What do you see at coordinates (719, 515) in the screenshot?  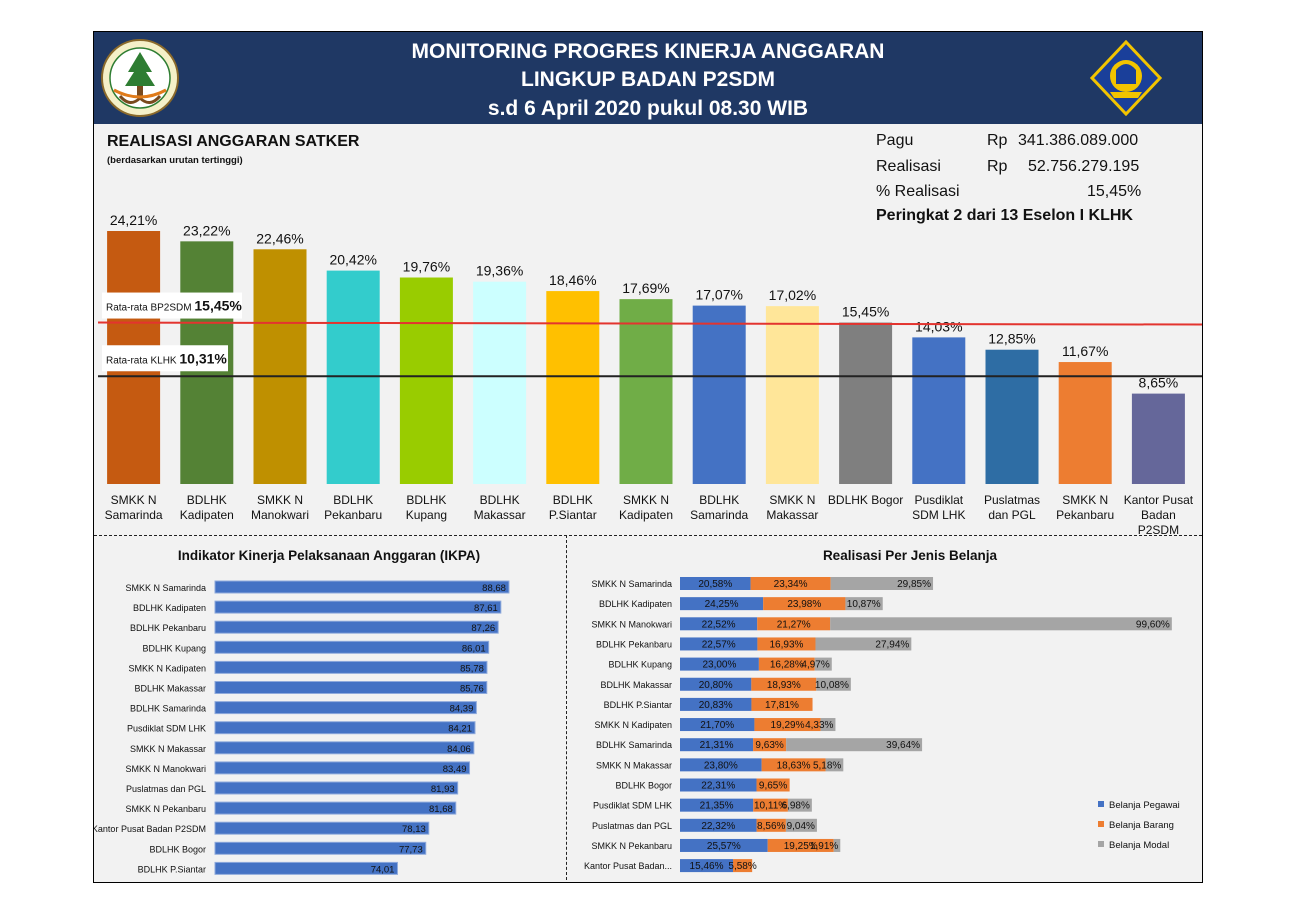 I see `category-label-8-1: Samarinda` at bounding box center [719, 515].